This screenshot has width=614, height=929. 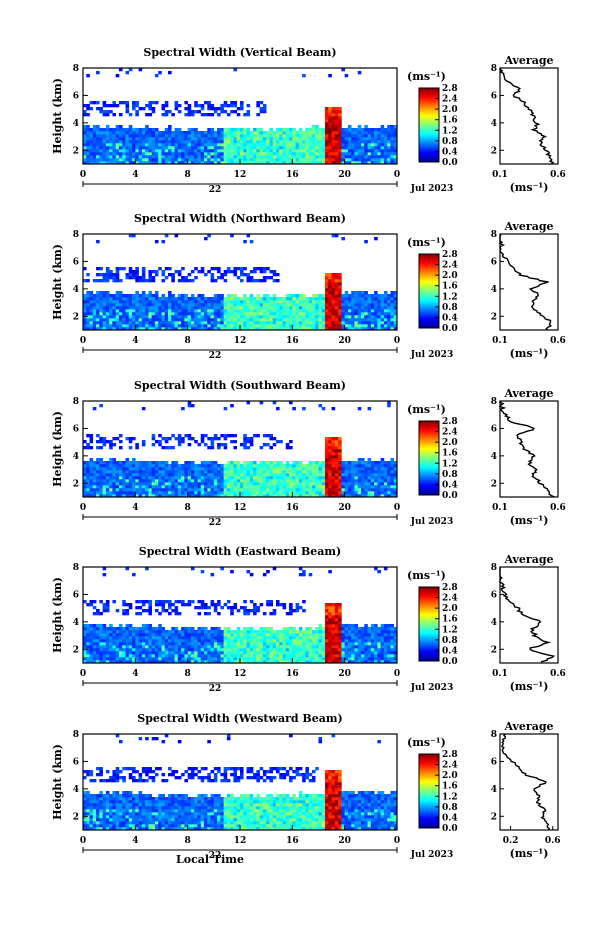 I want to click on colorbar-unit: (ms⁻¹), so click(x=426, y=76).